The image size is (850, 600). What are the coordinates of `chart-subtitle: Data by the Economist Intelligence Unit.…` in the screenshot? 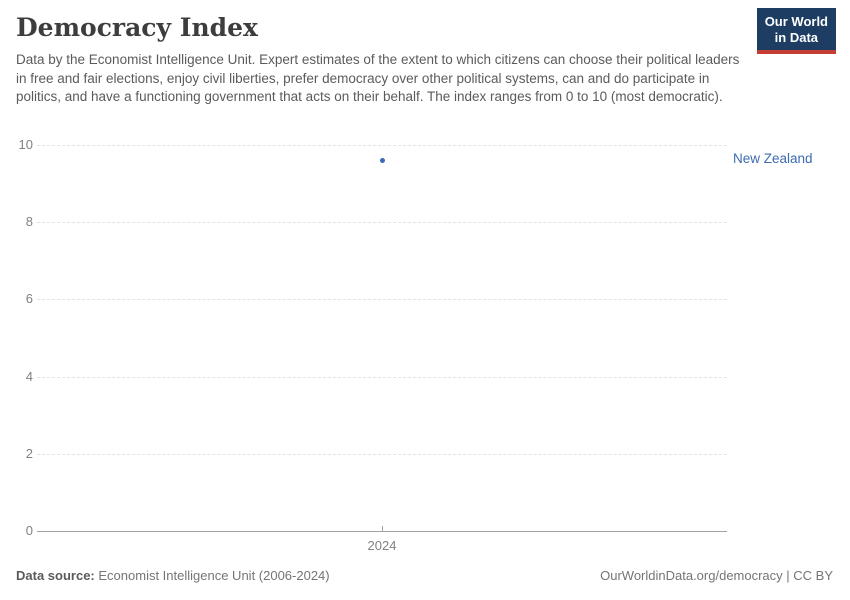 It's located at (378, 78).